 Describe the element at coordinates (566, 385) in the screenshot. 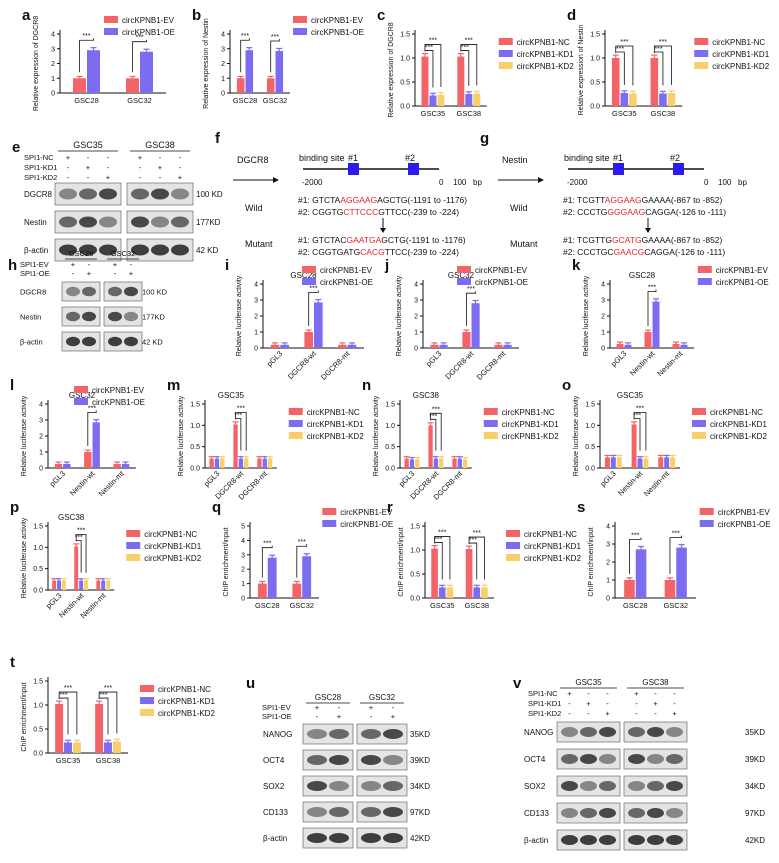

I see `panel-label-o: o` at that location.